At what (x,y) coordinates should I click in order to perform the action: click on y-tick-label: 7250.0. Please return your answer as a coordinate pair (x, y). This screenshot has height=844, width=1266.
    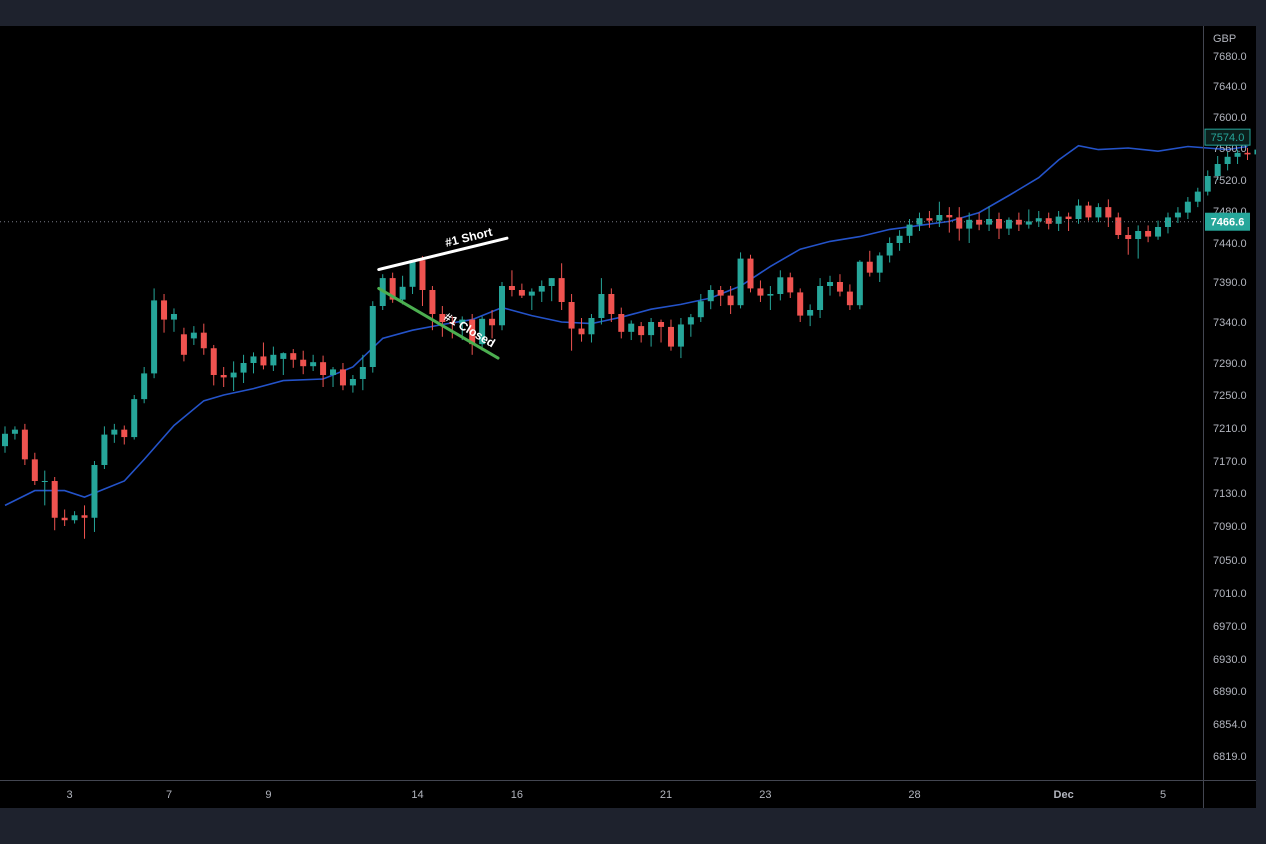
    Looking at the image, I should click on (1230, 396).